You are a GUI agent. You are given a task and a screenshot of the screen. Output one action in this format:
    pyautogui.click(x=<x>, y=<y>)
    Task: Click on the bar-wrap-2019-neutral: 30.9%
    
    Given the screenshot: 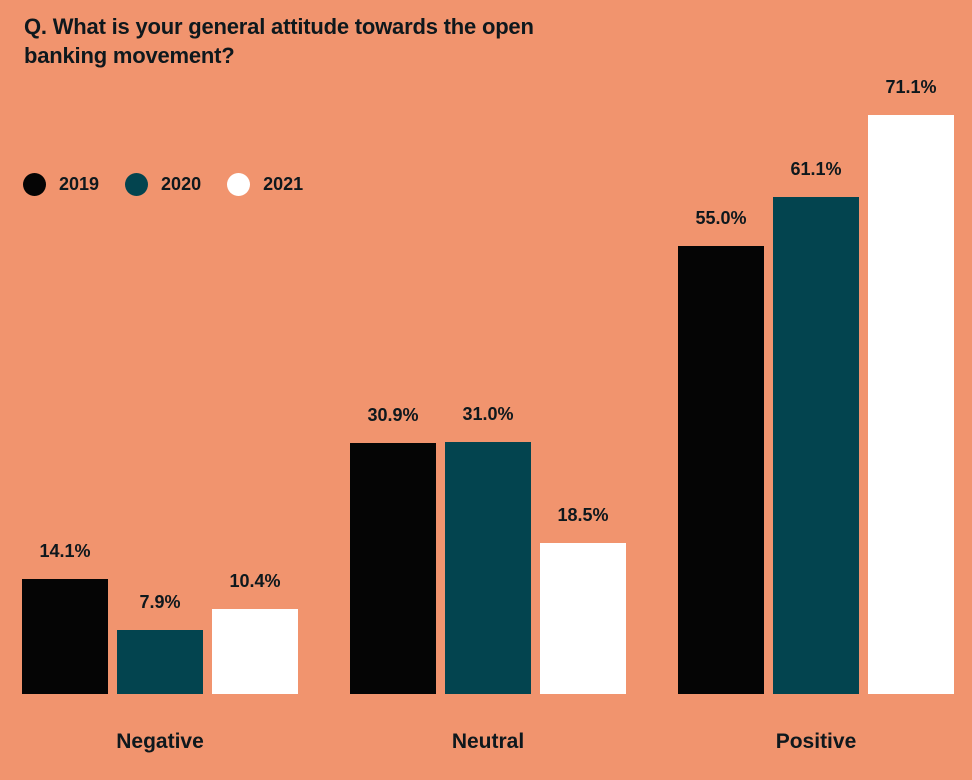 What is the action you would take?
    pyautogui.click(x=393, y=549)
    